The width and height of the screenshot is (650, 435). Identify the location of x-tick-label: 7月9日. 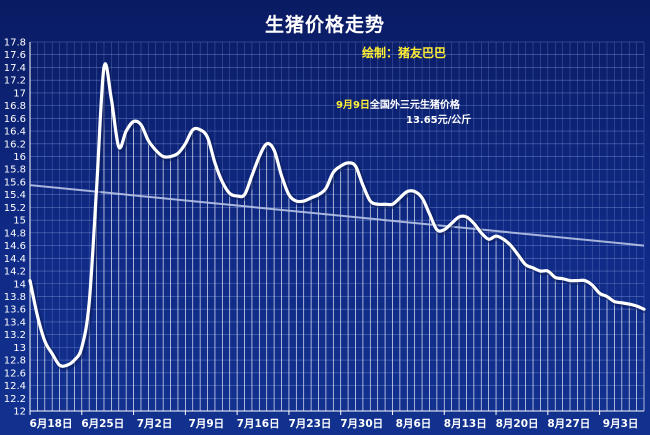
(207, 424).